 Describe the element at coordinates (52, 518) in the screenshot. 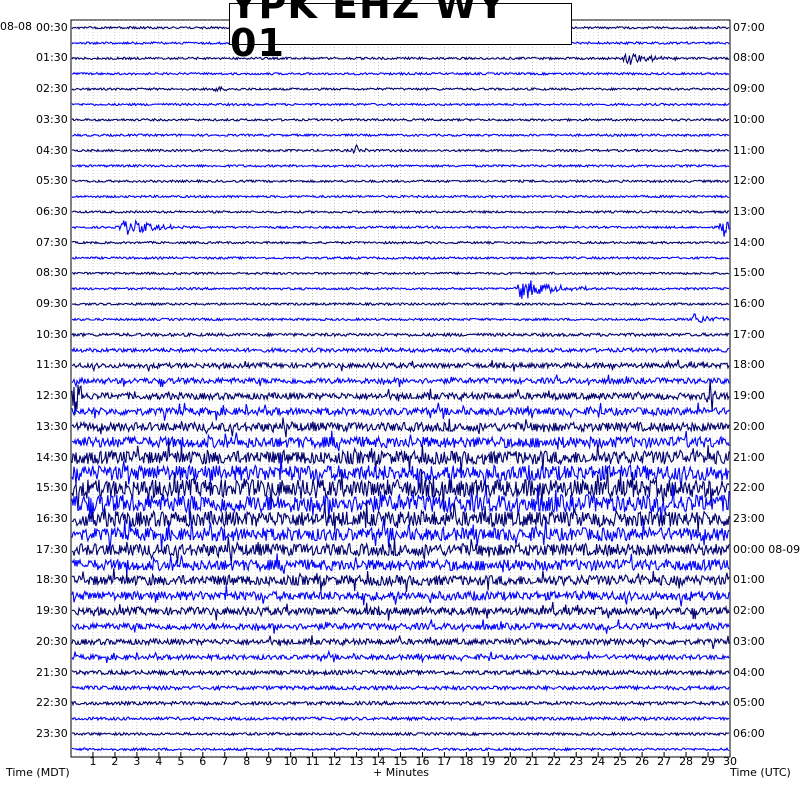

I see `left-hour-label: 16:30` at that location.